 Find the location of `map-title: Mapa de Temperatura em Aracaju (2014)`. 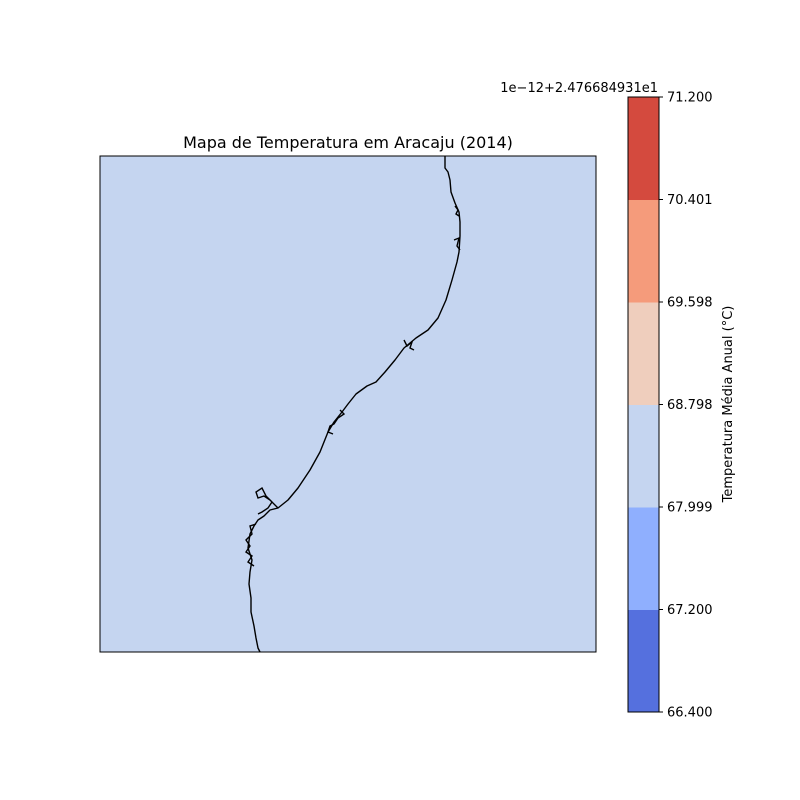

map-title: Mapa de Temperatura em Aracaju (2014) is located at coordinates (348, 142).